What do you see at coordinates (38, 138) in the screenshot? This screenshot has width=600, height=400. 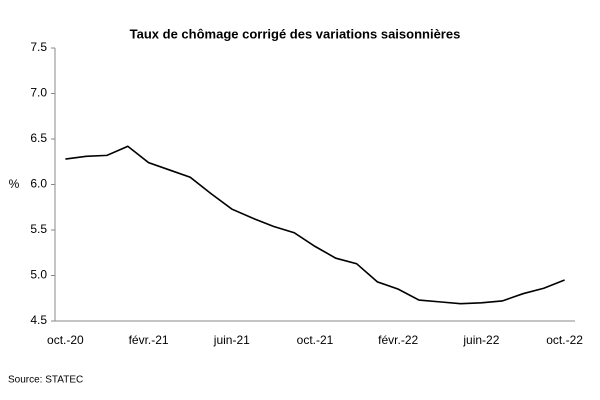 I see `y-tick-label: 6.5` at bounding box center [38, 138].